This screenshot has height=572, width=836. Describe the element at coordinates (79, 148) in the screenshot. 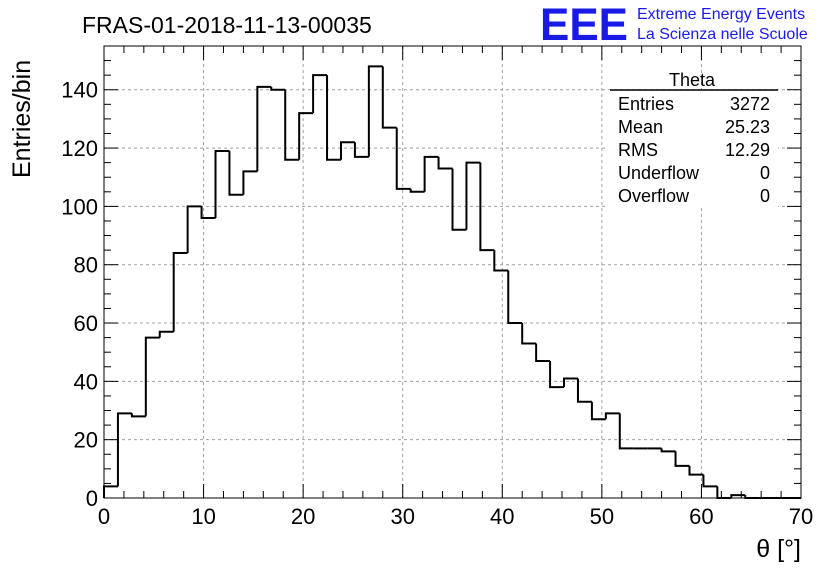

I see `y-tick-label: 120` at that location.